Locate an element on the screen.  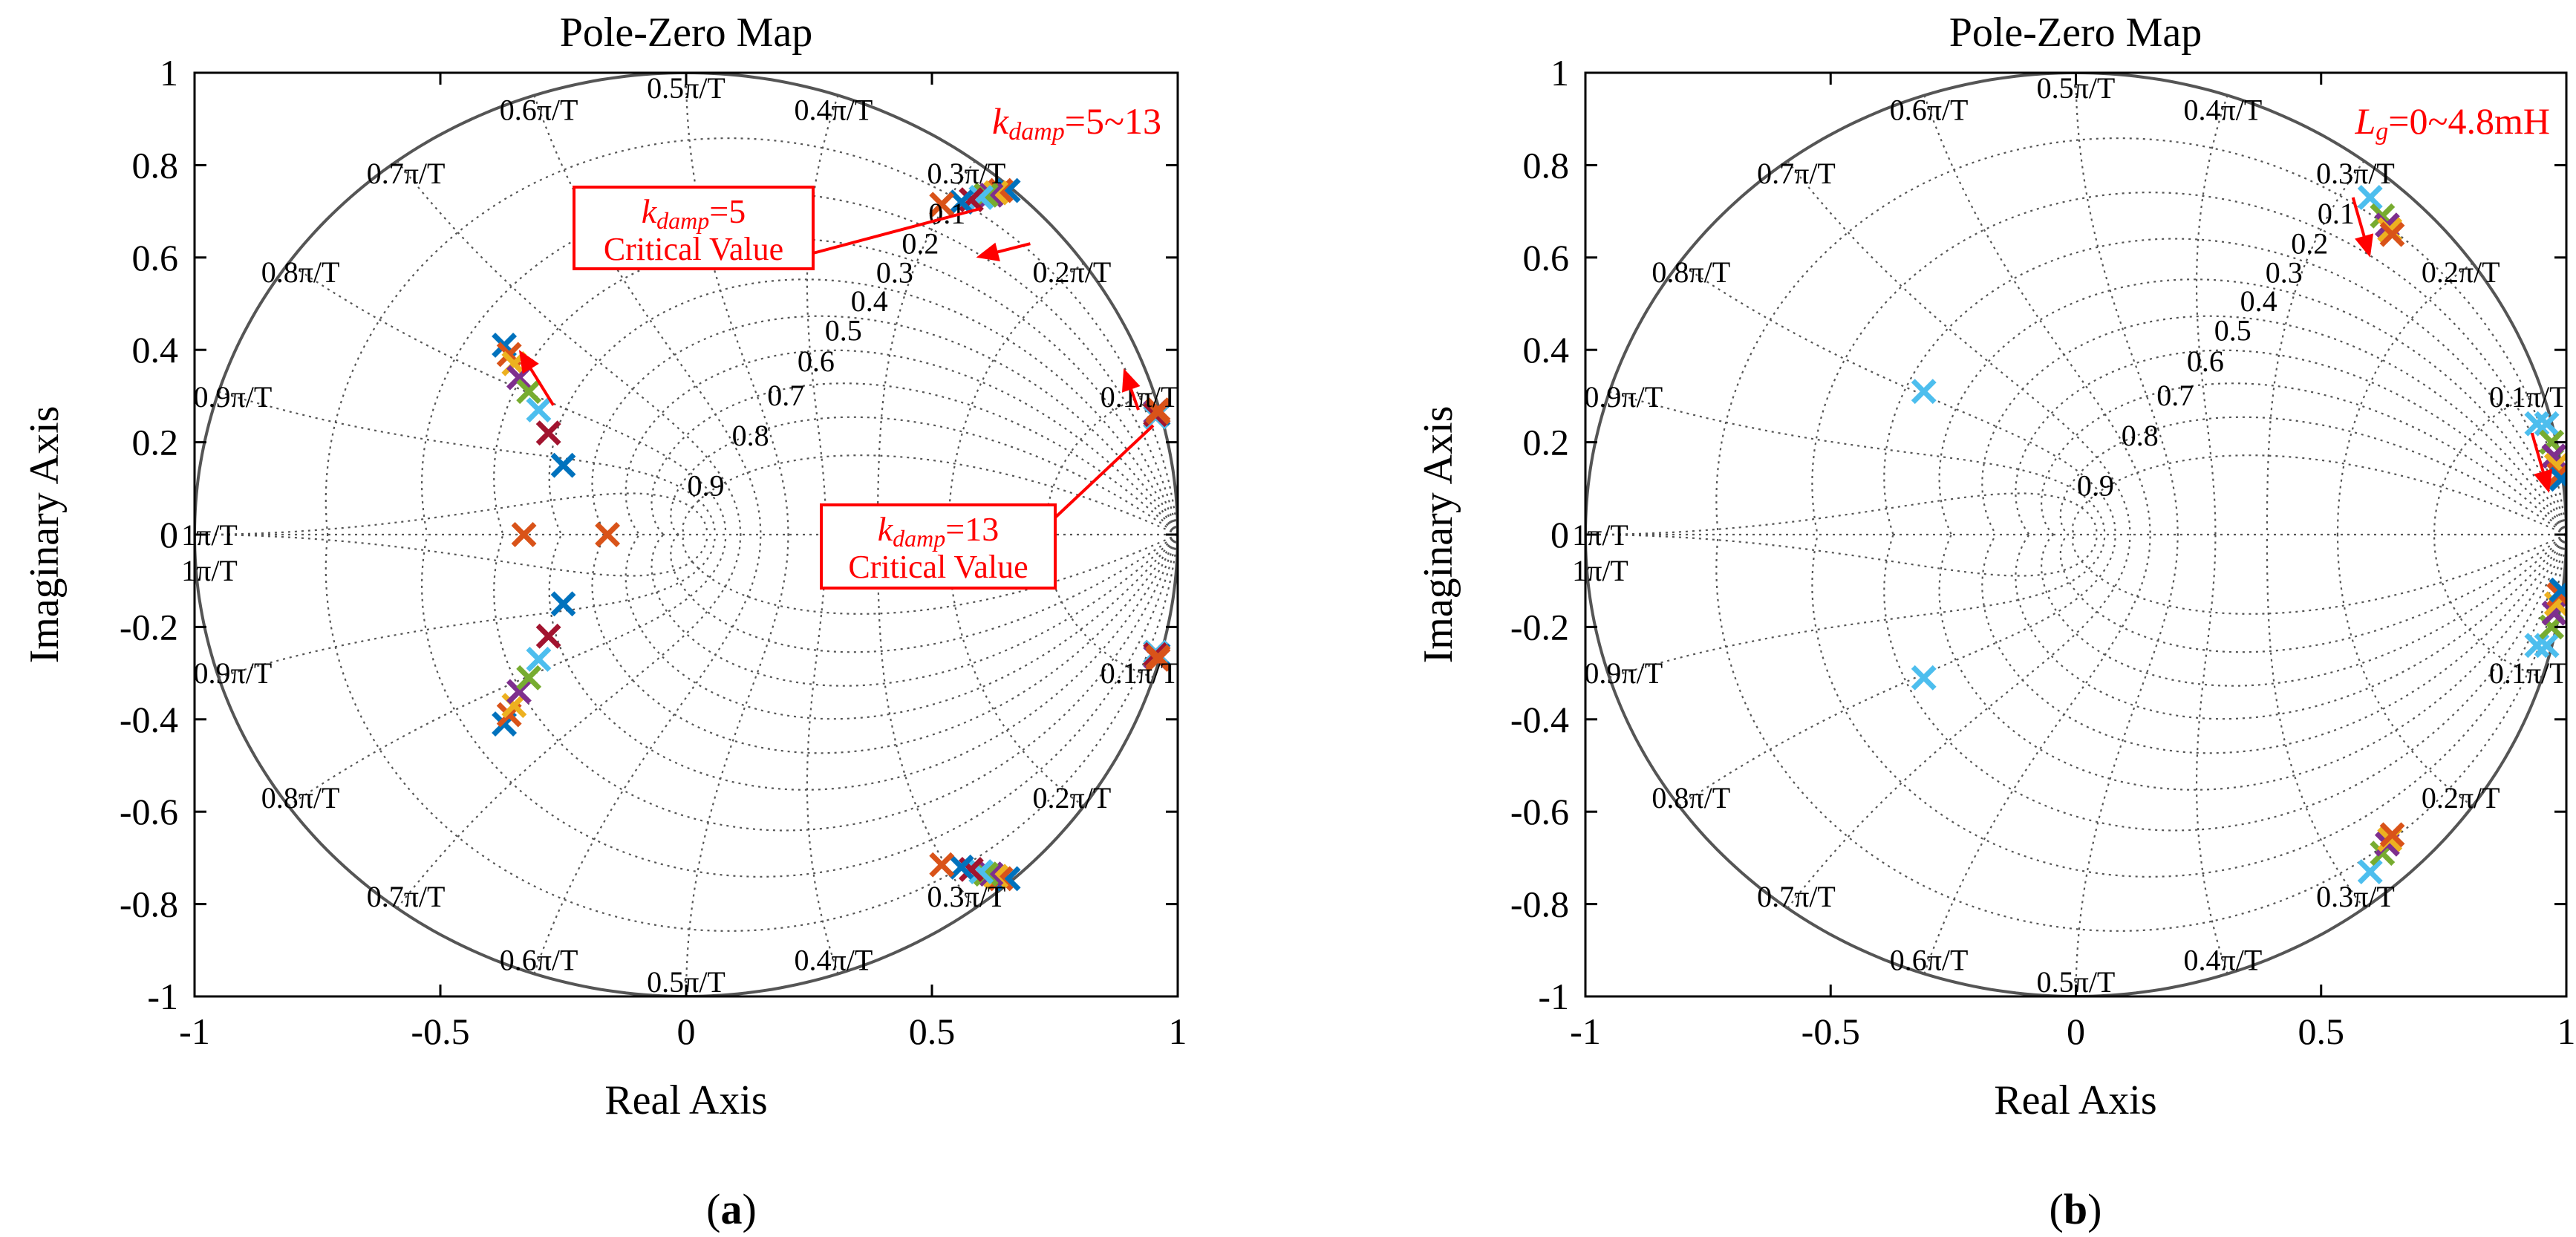
damping-label: 0.4 is located at coordinates (2258, 301).